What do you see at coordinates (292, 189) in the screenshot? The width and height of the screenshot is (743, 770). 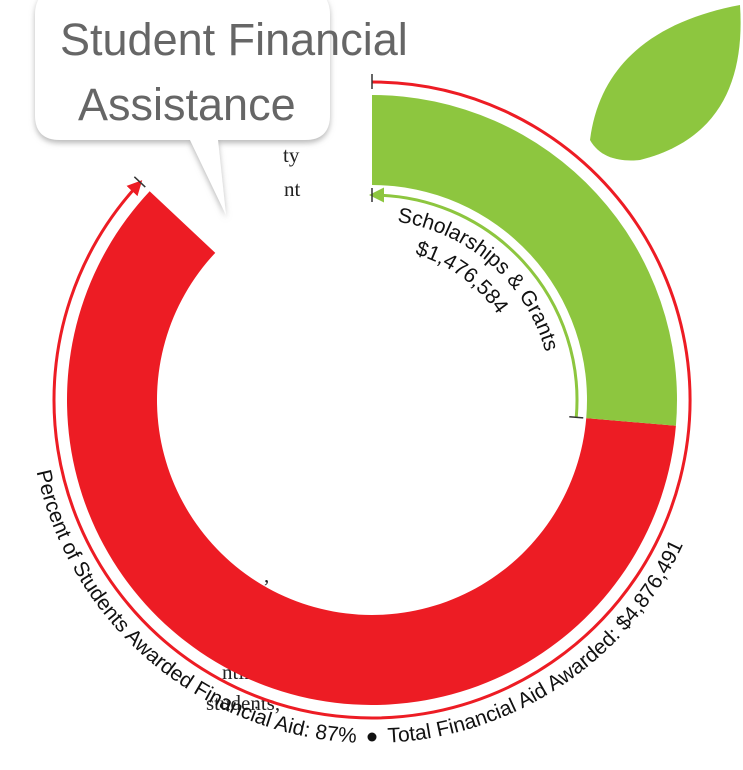 I see `cropped-text: nt` at bounding box center [292, 189].